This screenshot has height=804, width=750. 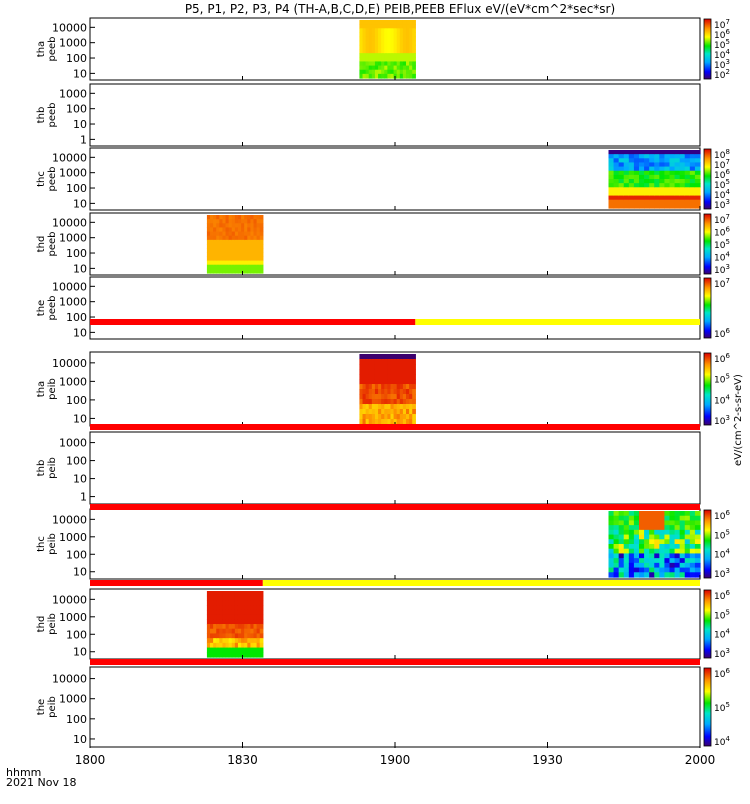 What do you see at coordinates (395, 427) in the screenshot?
I see `status-bar-tha-peib` at bounding box center [395, 427].